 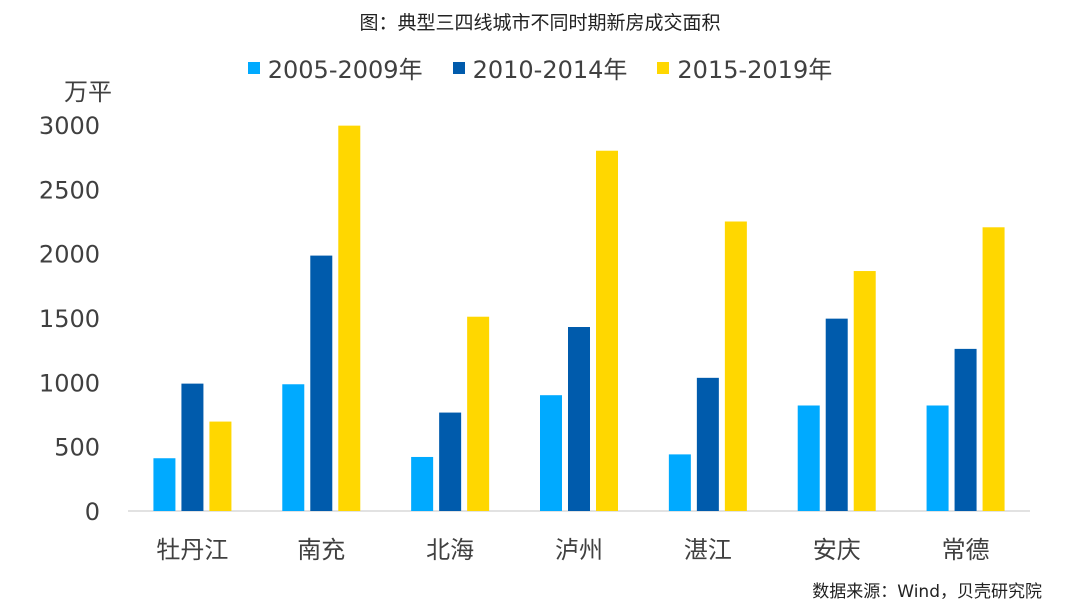 I want to click on y-tick-label: 3000, so click(x=69, y=126).